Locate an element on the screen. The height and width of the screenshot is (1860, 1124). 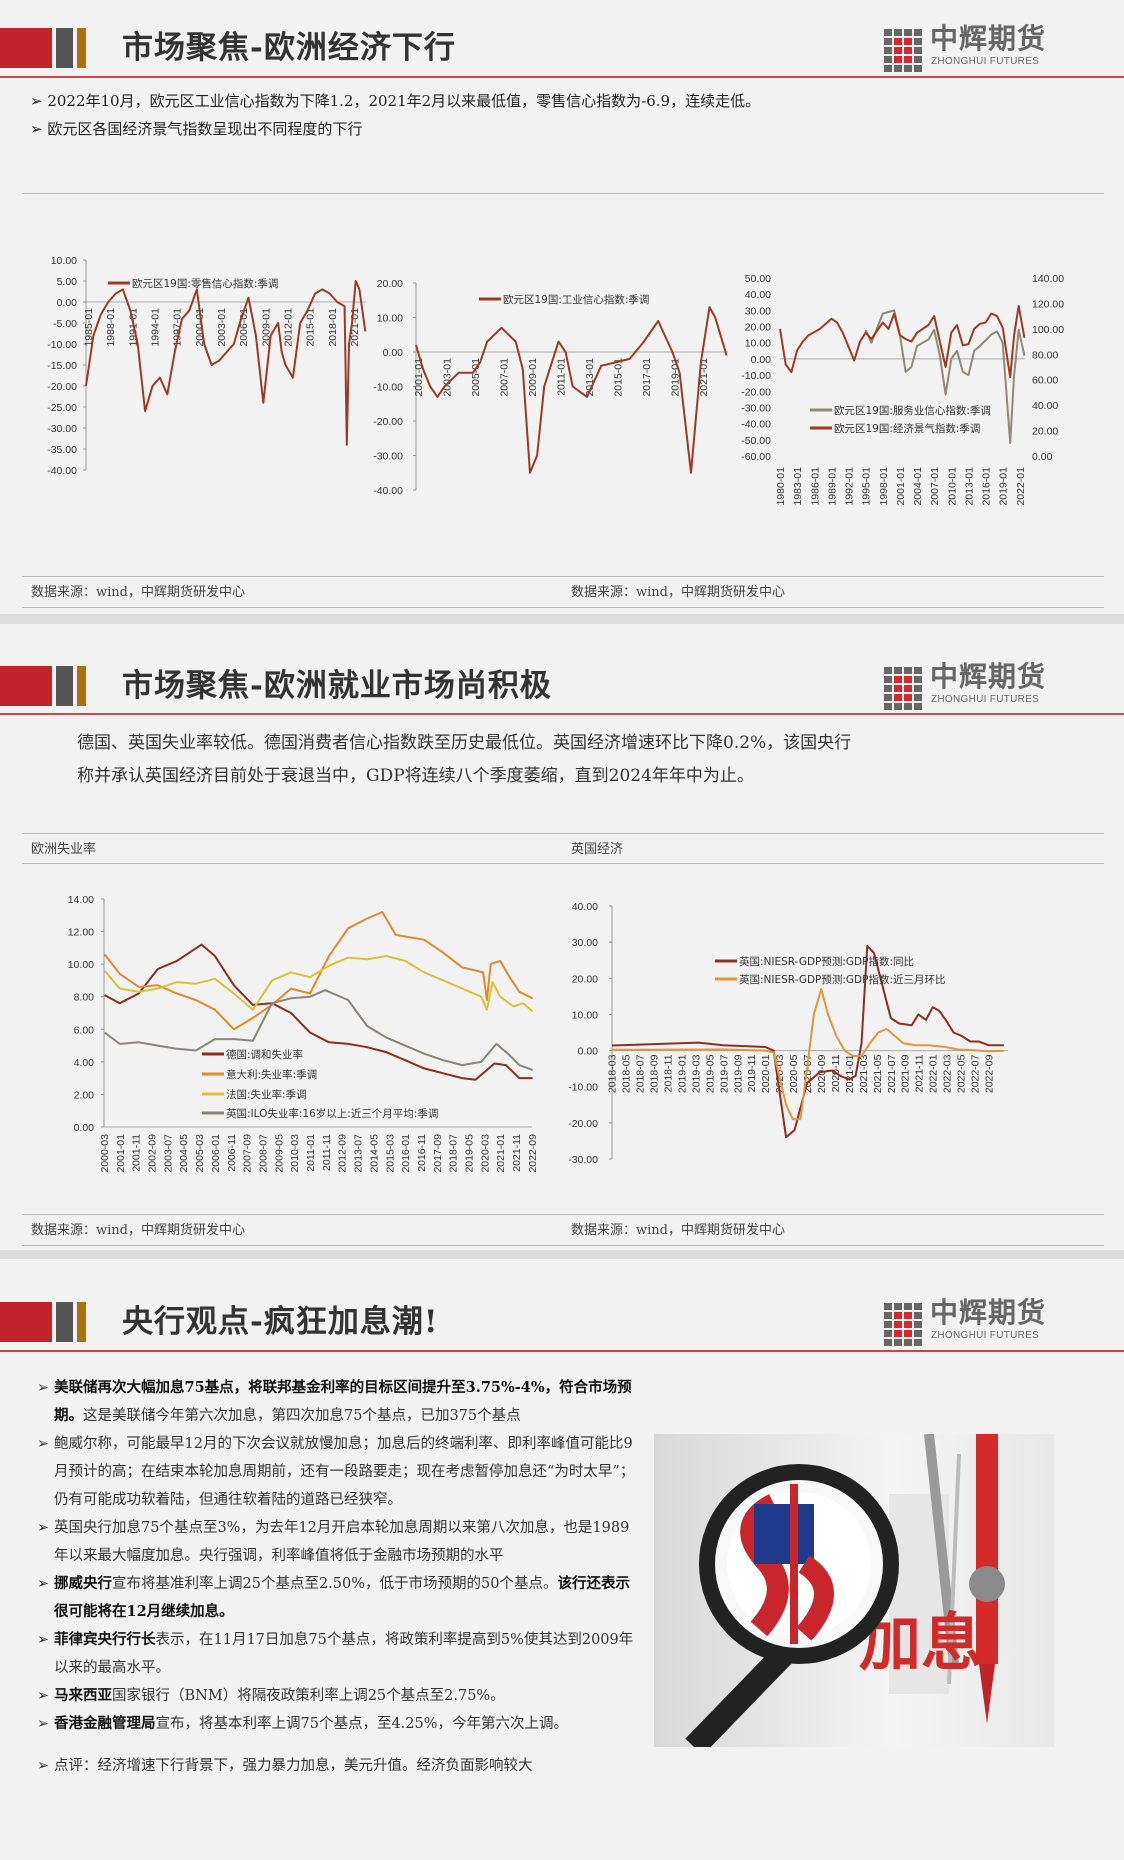
x-tick-label: 2020-09 is located at coordinates (822, 1073).